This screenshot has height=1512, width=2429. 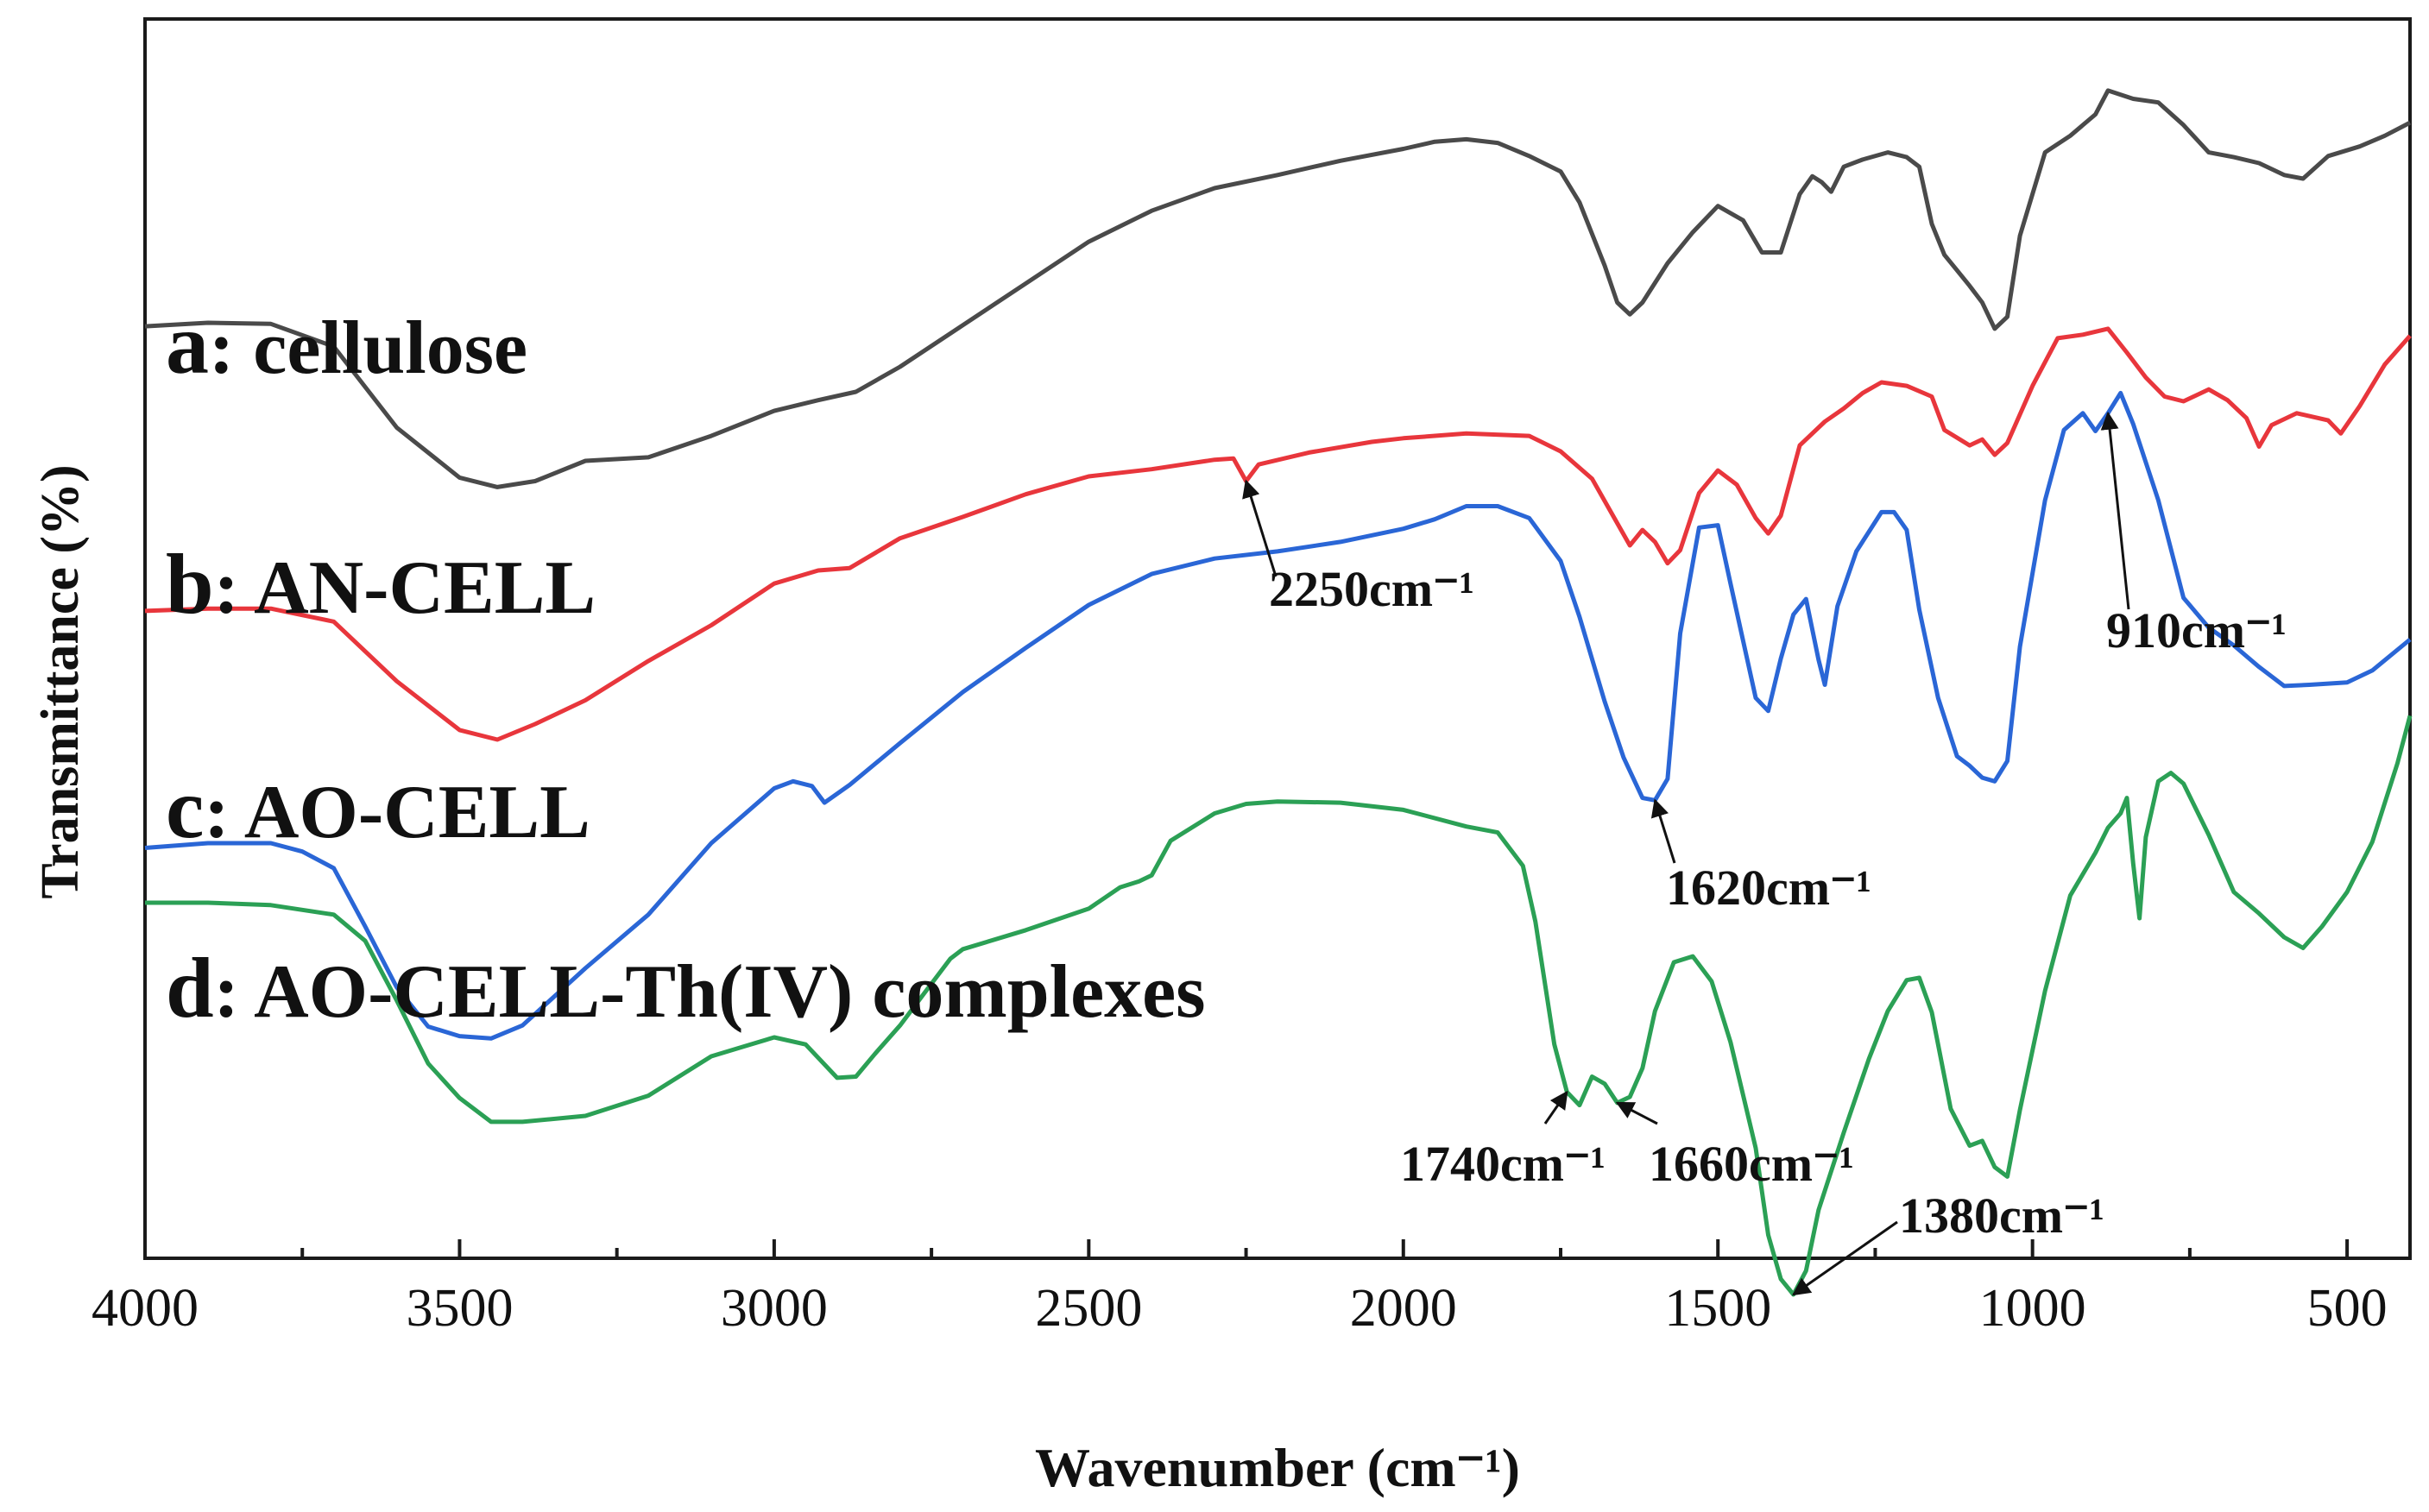 What do you see at coordinates (1239, 1288) in the screenshot?
I see `x-axis: 4000 3500 3000 2500 2000 1500 1000 500` at bounding box center [1239, 1288].